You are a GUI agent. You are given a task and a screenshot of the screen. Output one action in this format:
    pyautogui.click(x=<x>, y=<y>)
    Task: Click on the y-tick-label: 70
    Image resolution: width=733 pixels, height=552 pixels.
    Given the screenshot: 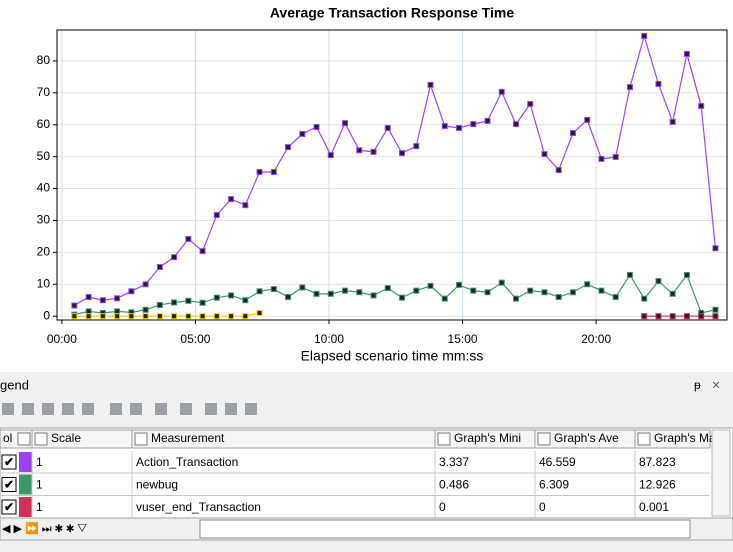 What is the action you would take?
    pyautogui.click(x=44, y=92)
    